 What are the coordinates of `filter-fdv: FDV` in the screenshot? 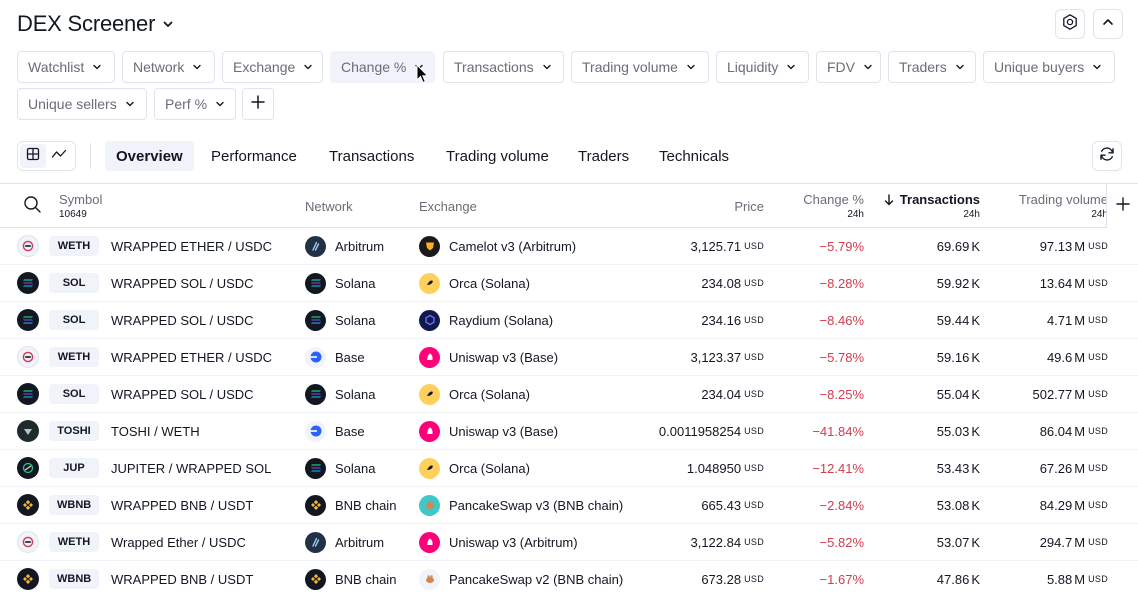 It's located at (848, 67).